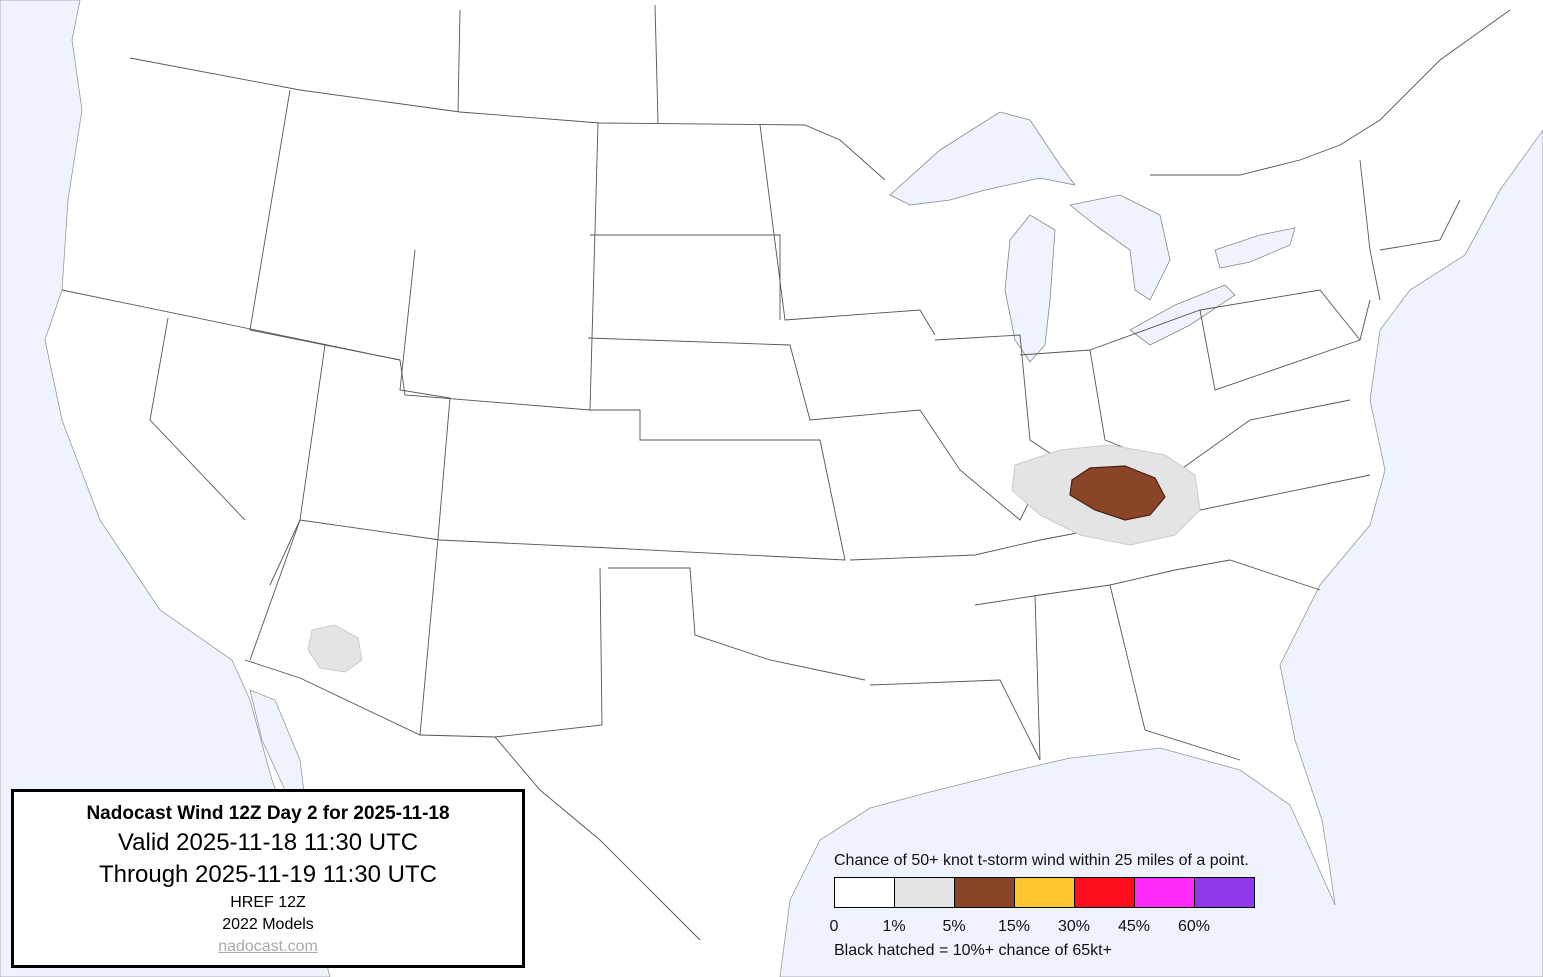 The image size is (1543, 977). I want to click on legend-label: 60%, so click(1194, 926).